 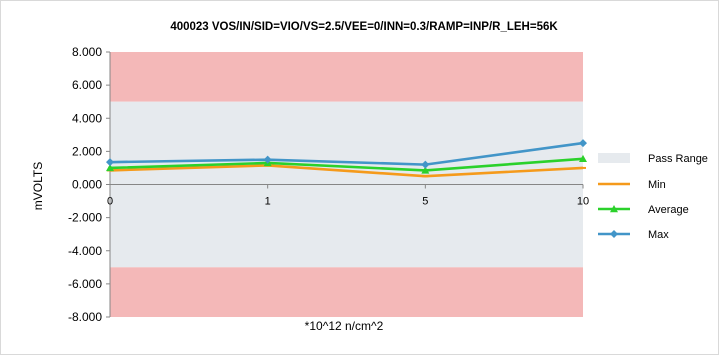 I want to click on legend-marker-max, so click(x=614, y=234).